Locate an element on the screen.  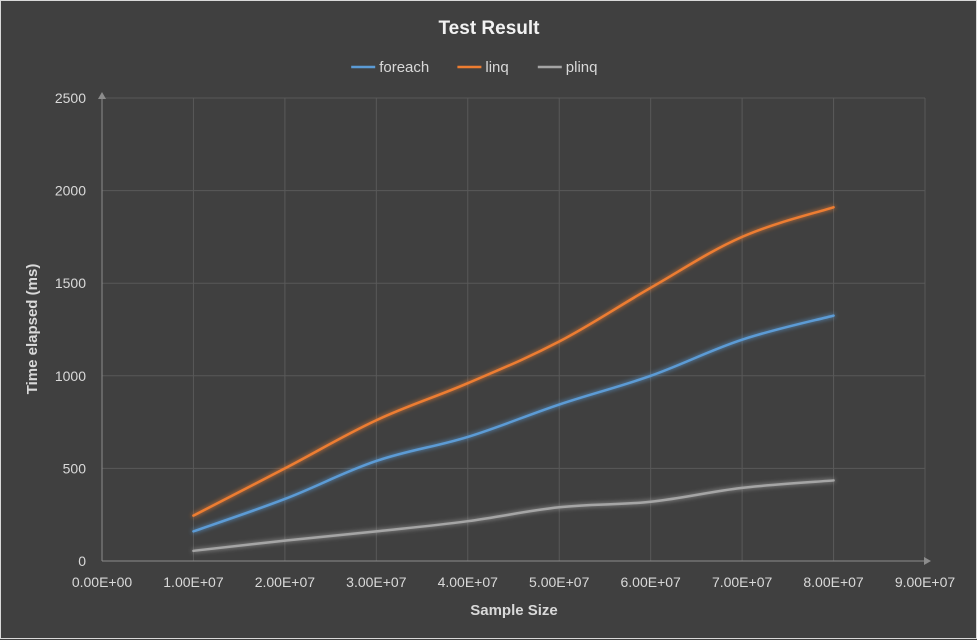
y-tick-label: 1000 is located at coordinates (70, 376).